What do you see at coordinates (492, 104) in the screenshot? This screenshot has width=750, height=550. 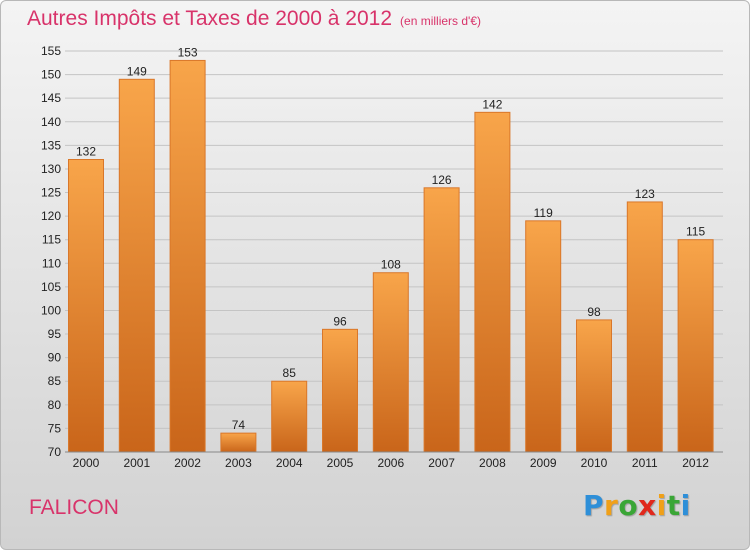 I see `data-label-2008: 142` at bounding box center [492, 104].